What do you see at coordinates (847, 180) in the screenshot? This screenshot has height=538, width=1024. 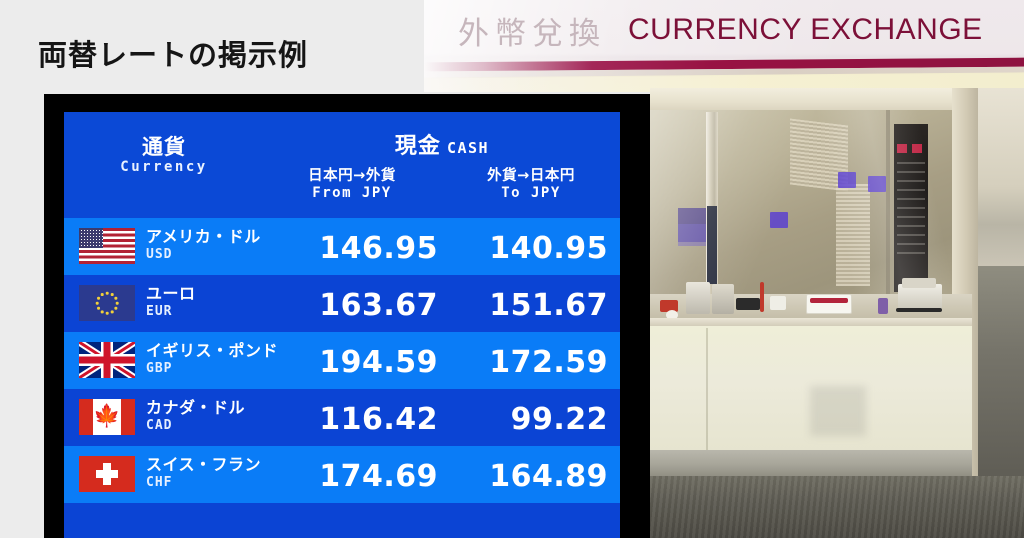 I see `photo-blue-sign-a` at bounding box center [847, 180].